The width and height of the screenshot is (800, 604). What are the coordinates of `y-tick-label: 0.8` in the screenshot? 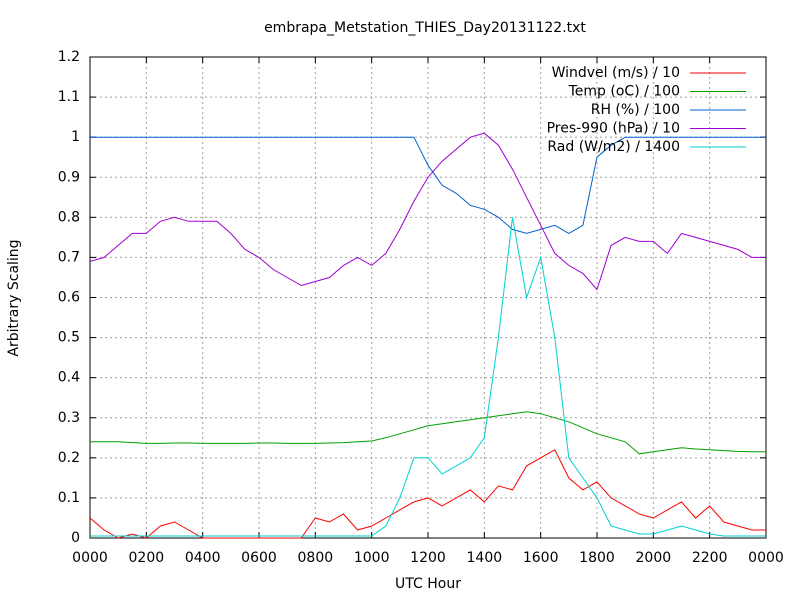 It's located at (69, 217).